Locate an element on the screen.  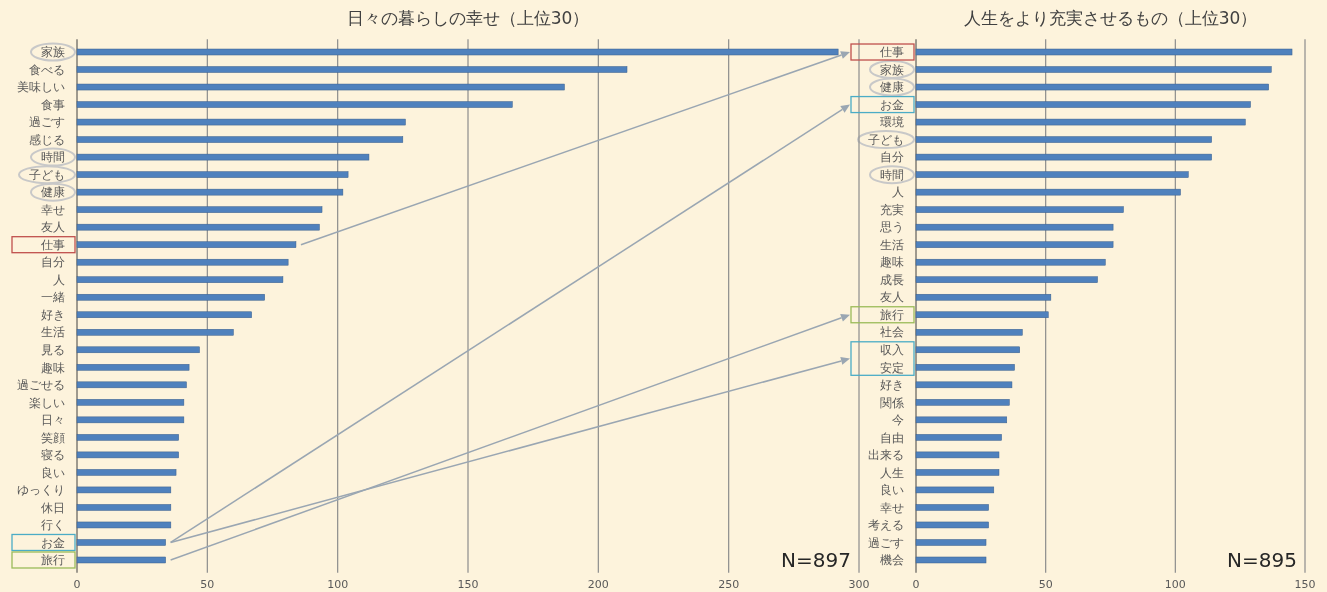
y-tick-label: 関係 is located at coordinates (892, 402).